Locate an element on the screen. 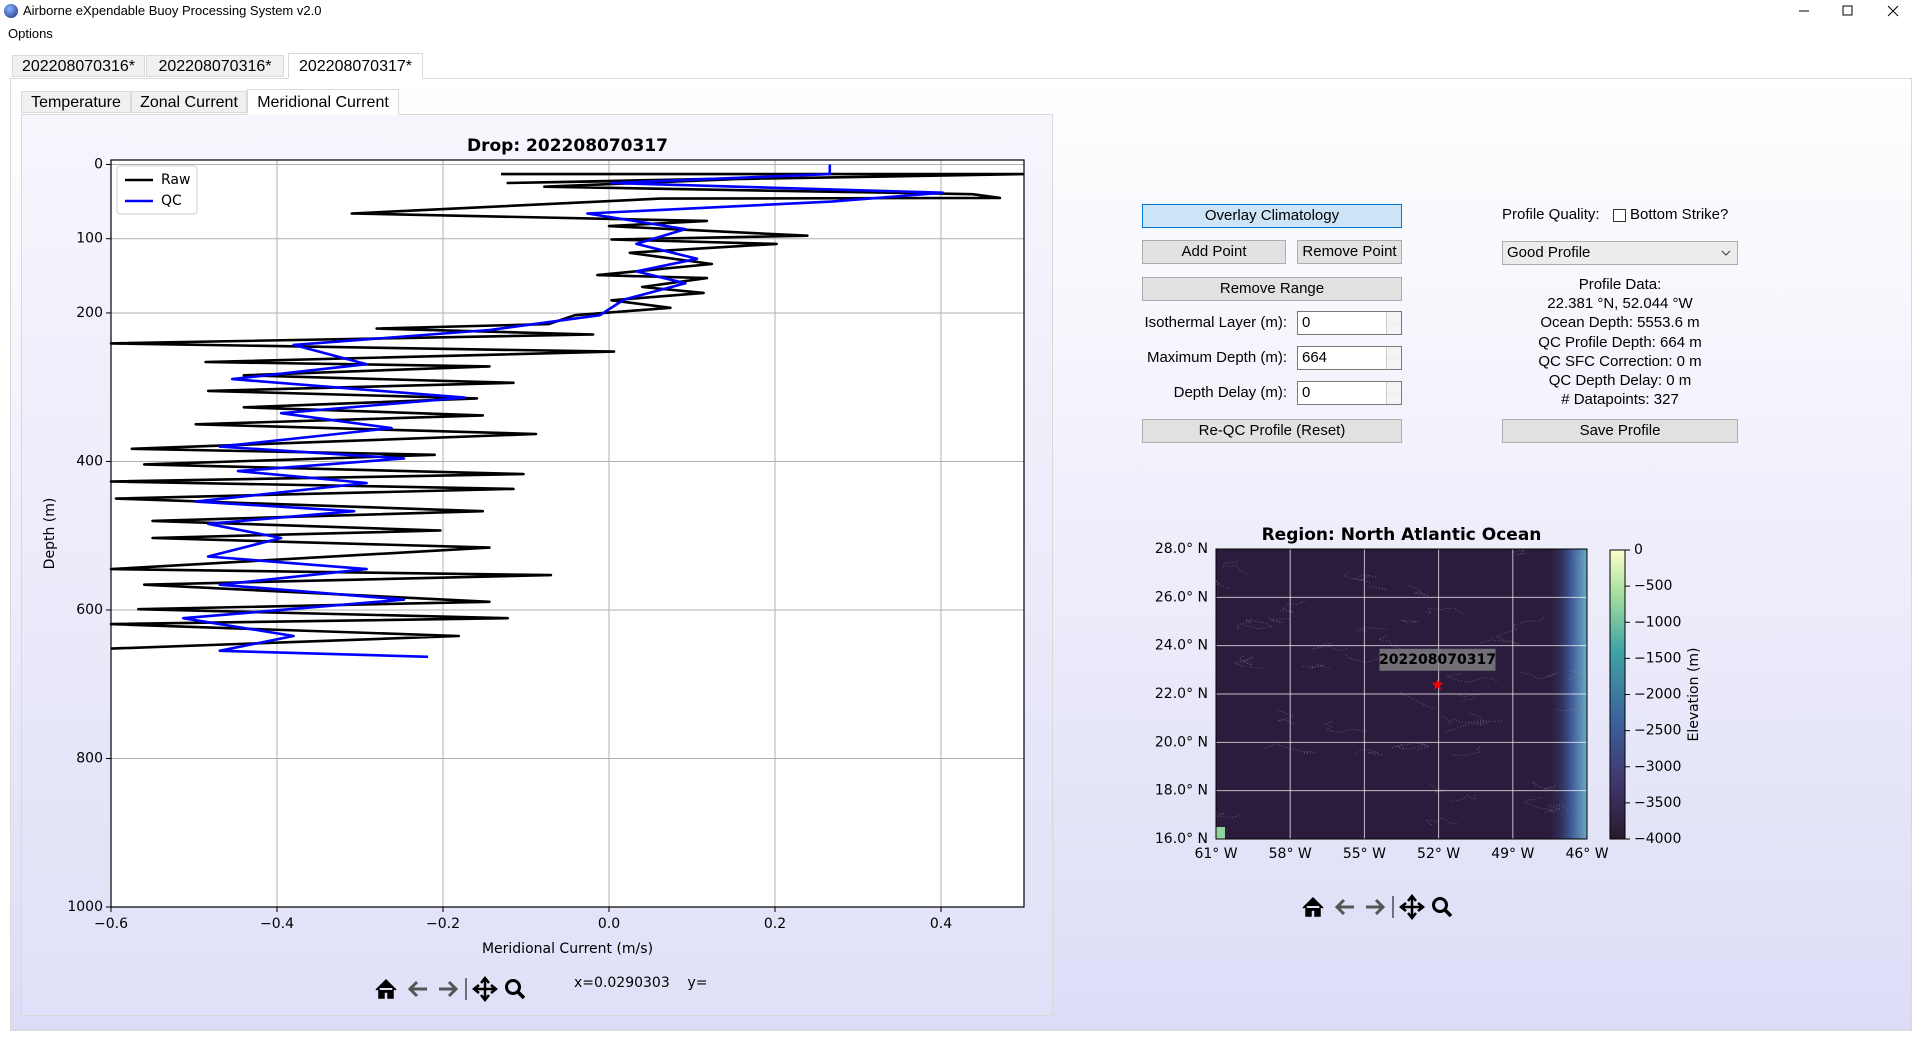  toolbar is located at coordinates (450, 989).